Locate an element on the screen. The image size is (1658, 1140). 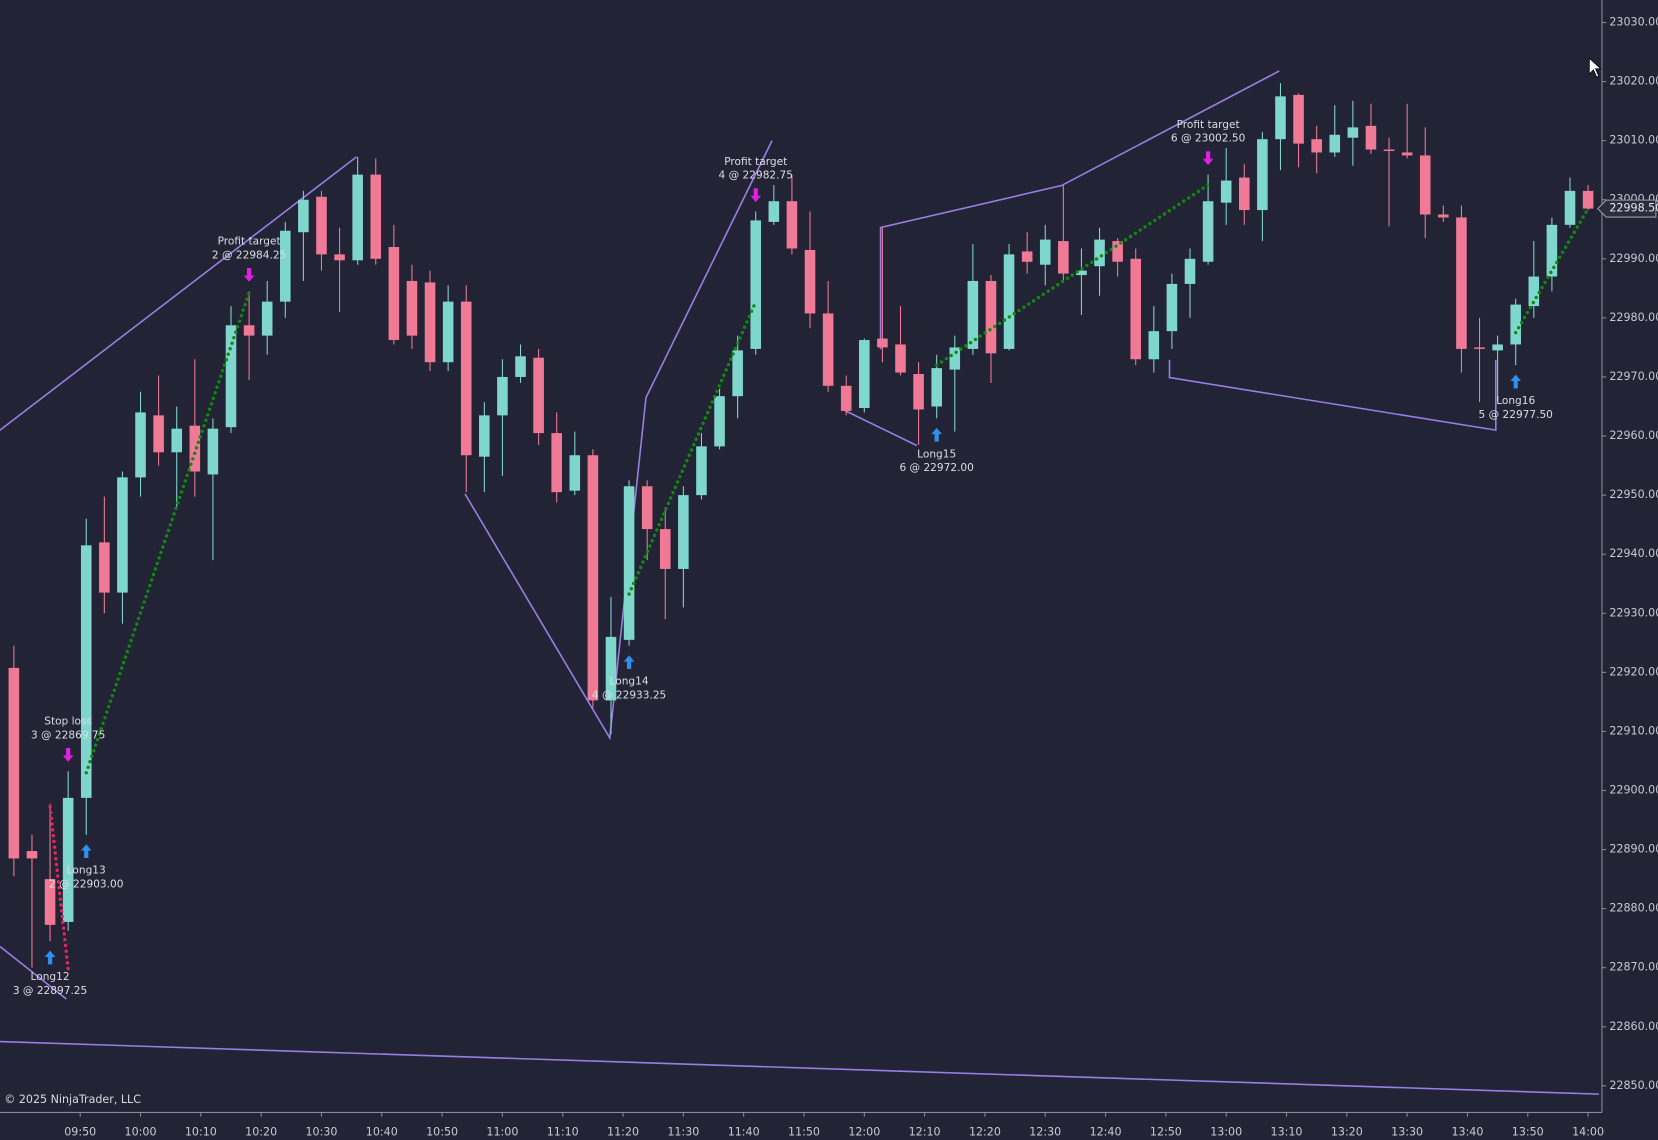
y-tick-label: 22980.00 is located at coordinates (1633, 317).